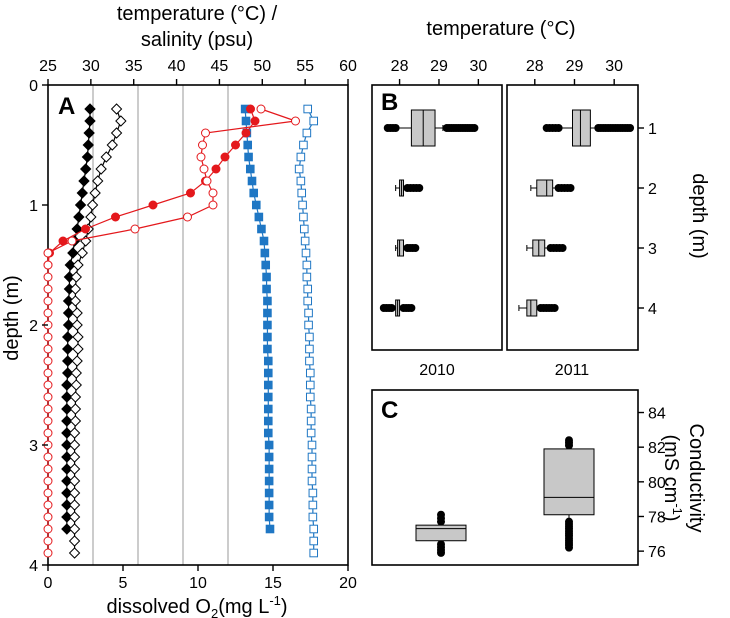 The image size is (730, 618). What do you see at coordinates (439, 66) in the screenshot?
I see `panel-b-top-tick-label: 29` at bounding box center [439, 66].